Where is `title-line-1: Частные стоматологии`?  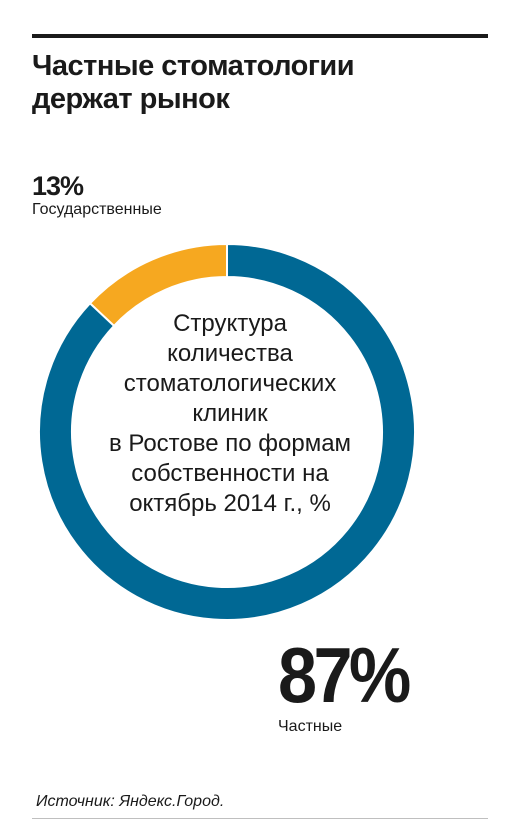
title-line-1: Частные стоматологии is located at coordinates (193, 66).